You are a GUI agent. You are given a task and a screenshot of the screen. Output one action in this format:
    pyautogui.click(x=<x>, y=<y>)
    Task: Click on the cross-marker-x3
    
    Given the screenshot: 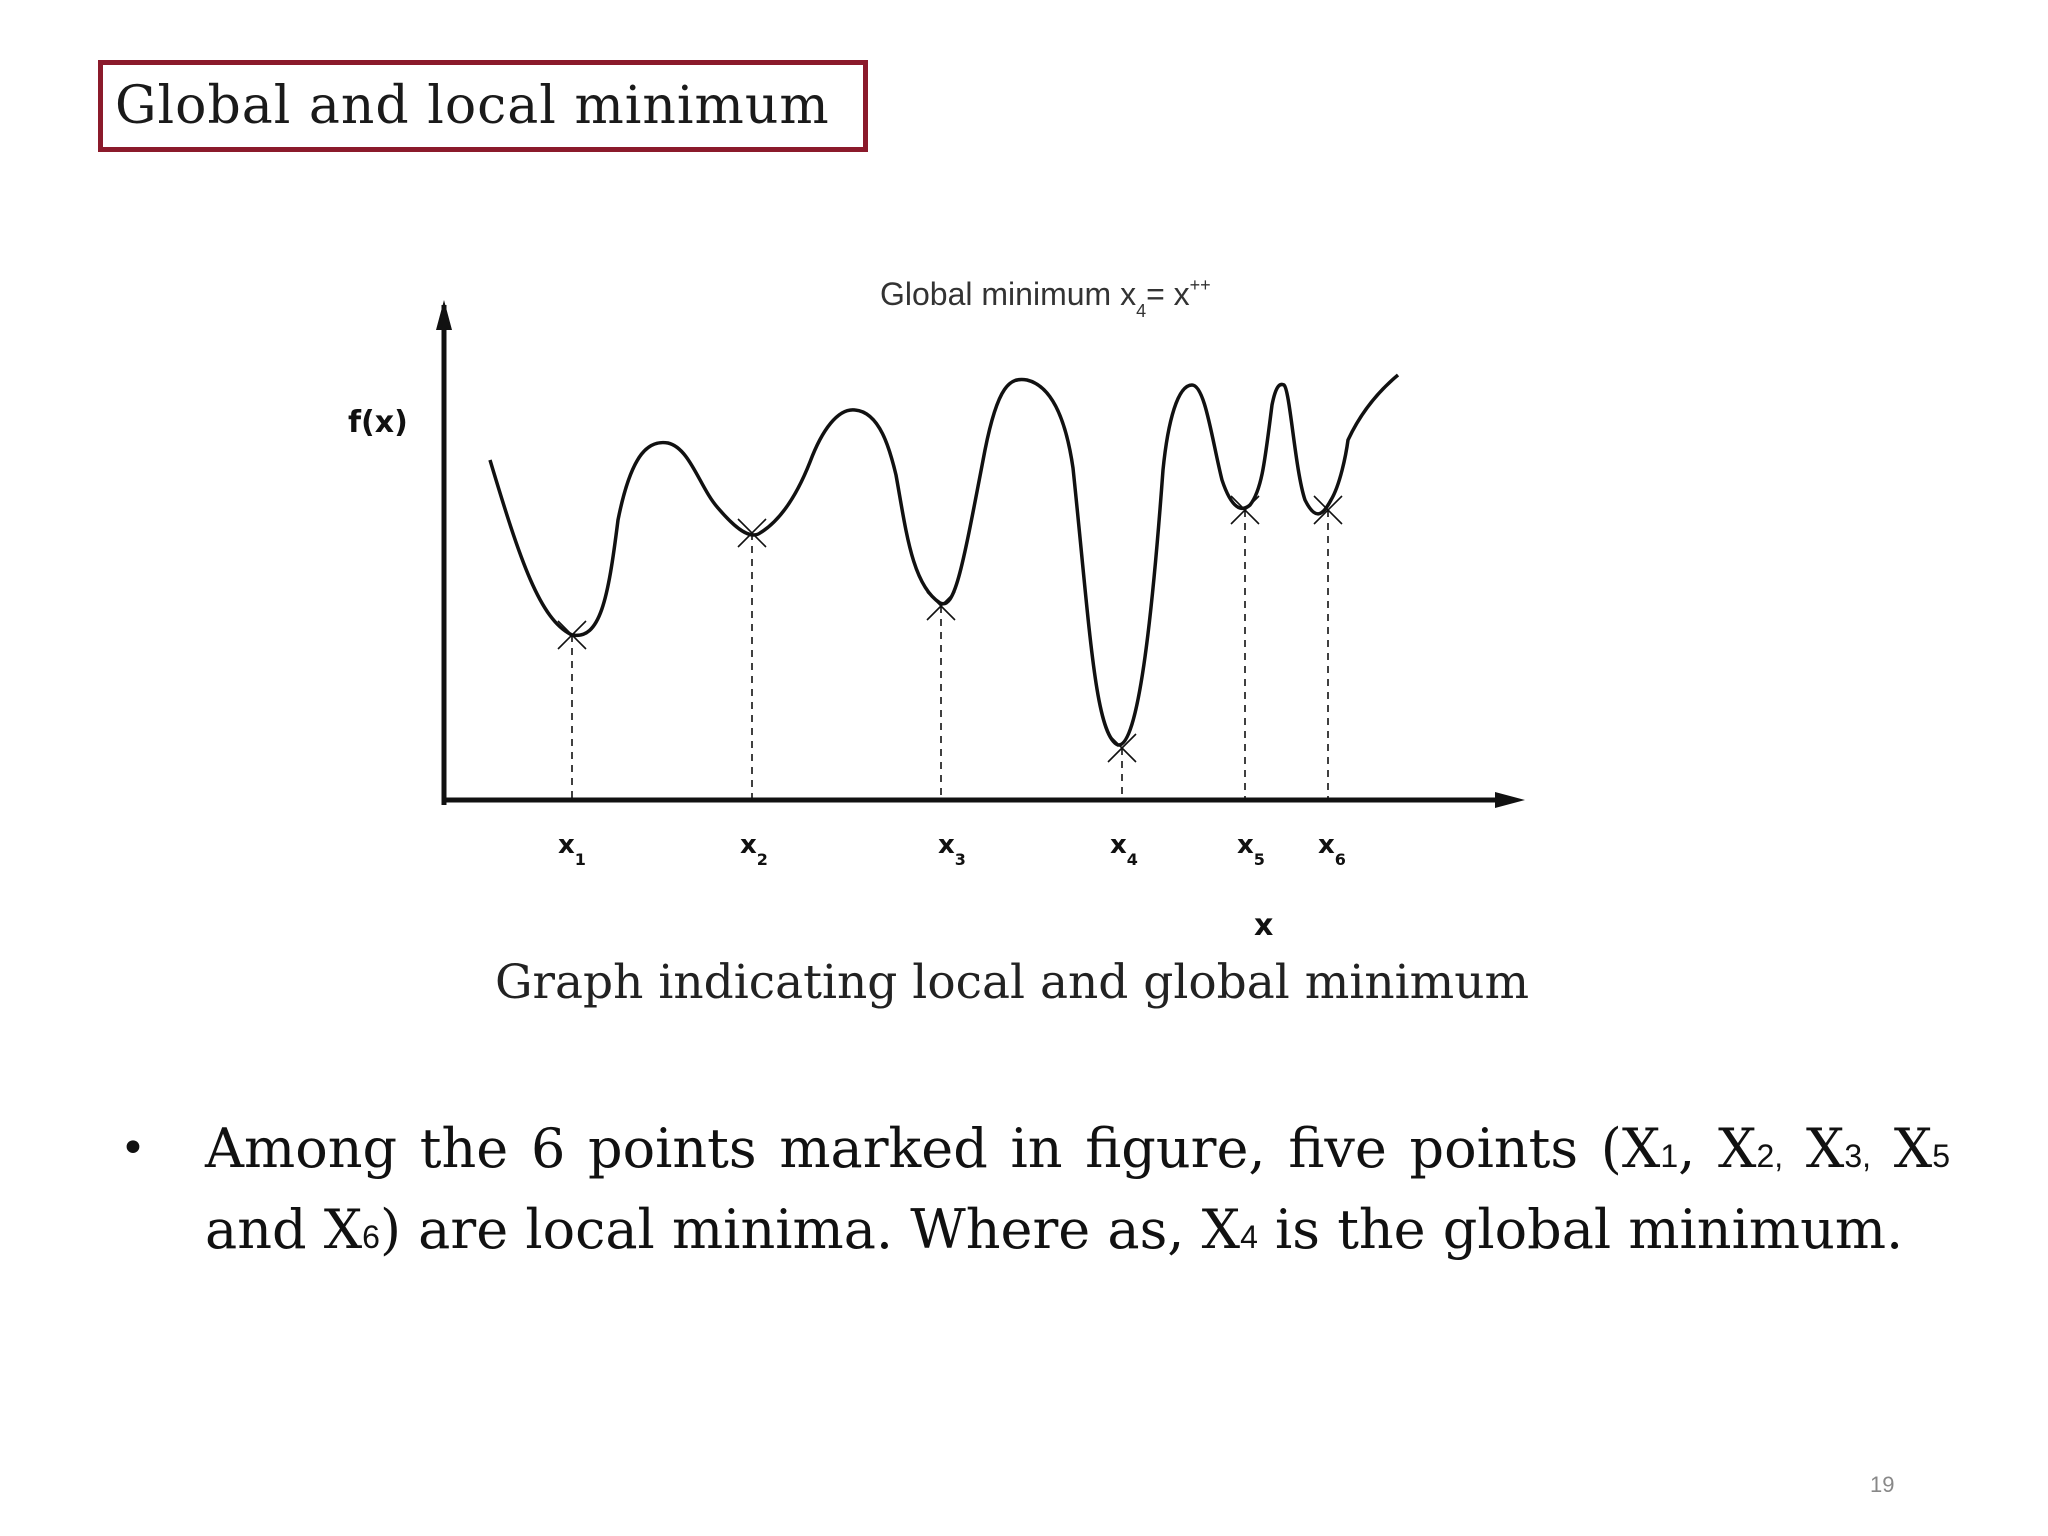 What is the action you would take?
    pyautogui.click(x=941, y=606)
    